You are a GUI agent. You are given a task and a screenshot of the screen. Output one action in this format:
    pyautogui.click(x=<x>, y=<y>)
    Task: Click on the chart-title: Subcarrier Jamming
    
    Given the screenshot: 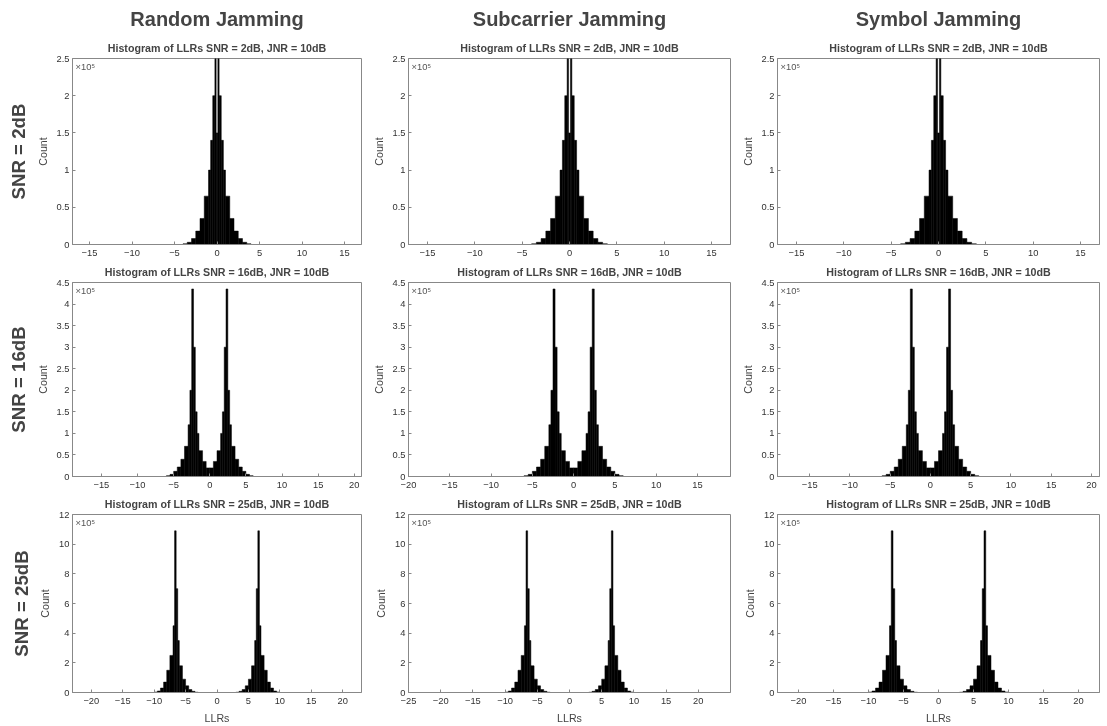 What is the action you would take?
    pyautogui.click(x=569, y=18)
    